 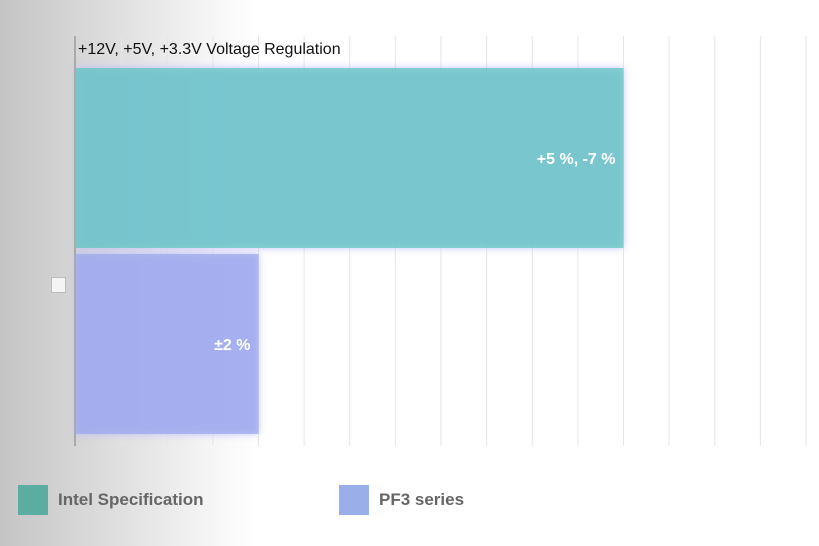 What do you see at coordinates (167, 344) in the screenshot?
I see `bar-pf3-series` at bounding box center [167, 344].